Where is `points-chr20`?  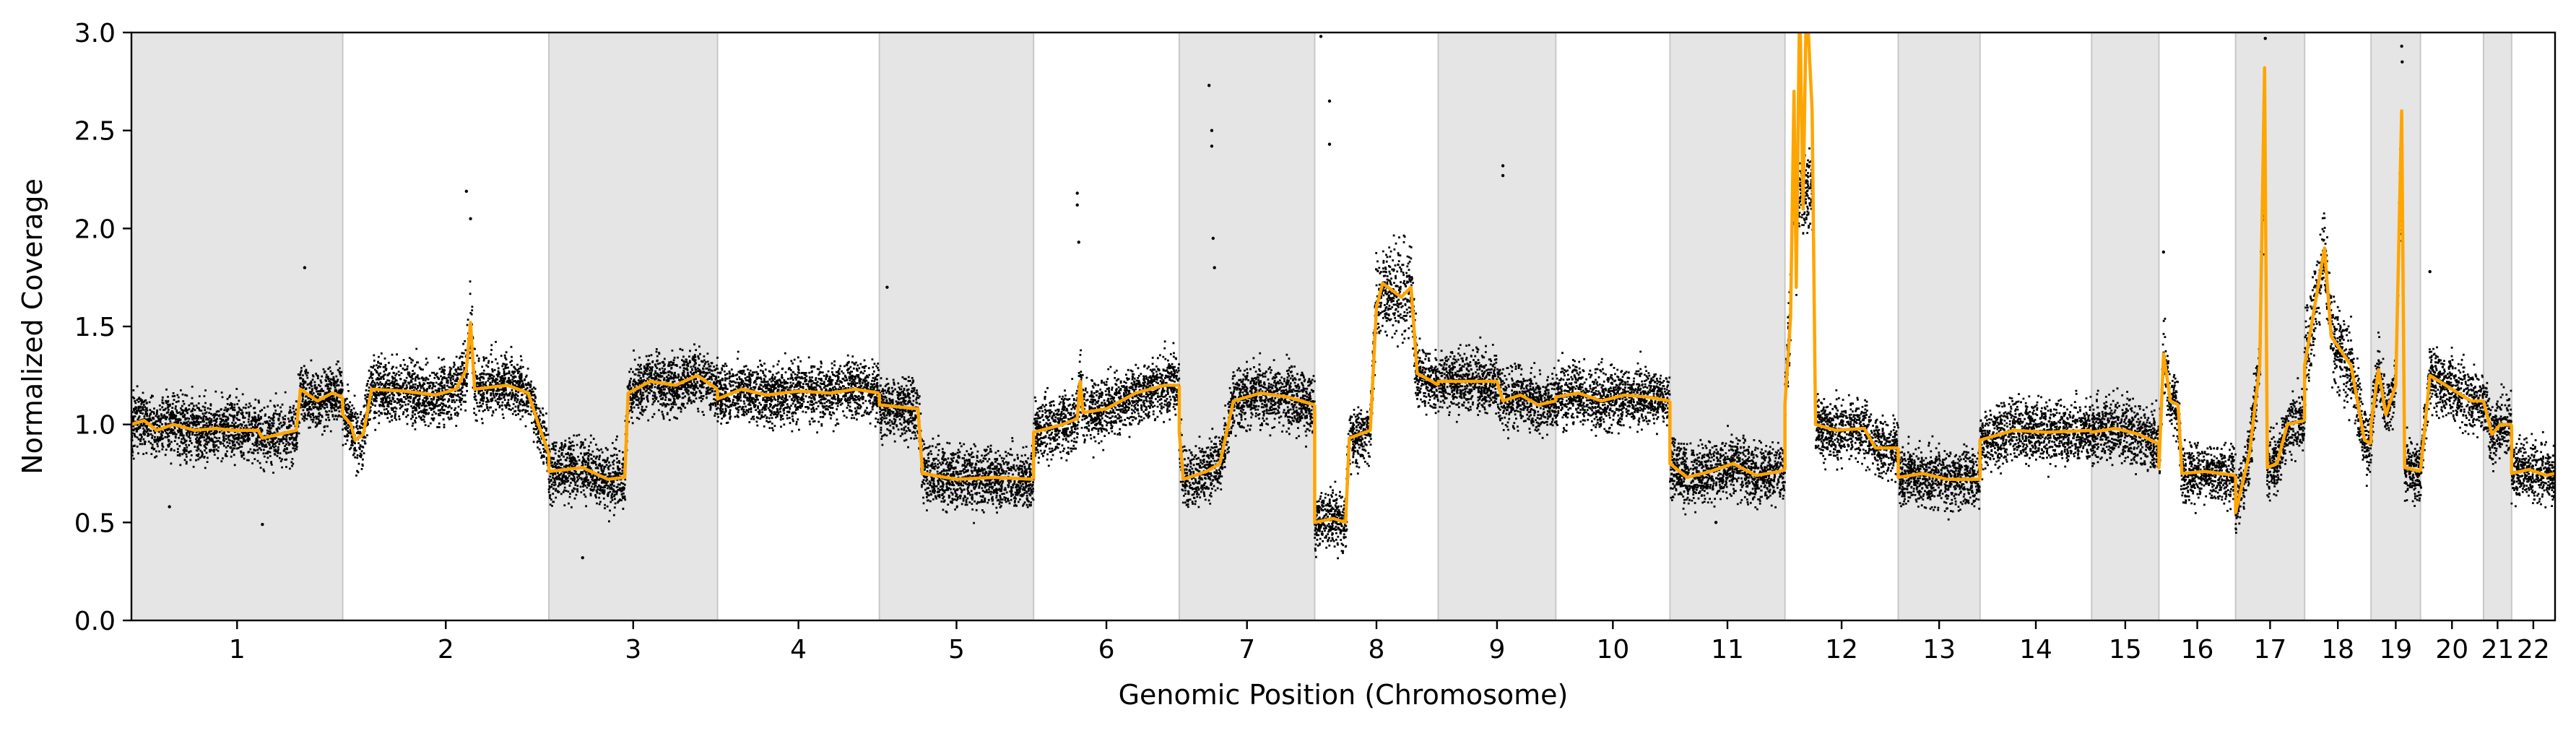
points-chr20 is located at coordinates (2452, 421).